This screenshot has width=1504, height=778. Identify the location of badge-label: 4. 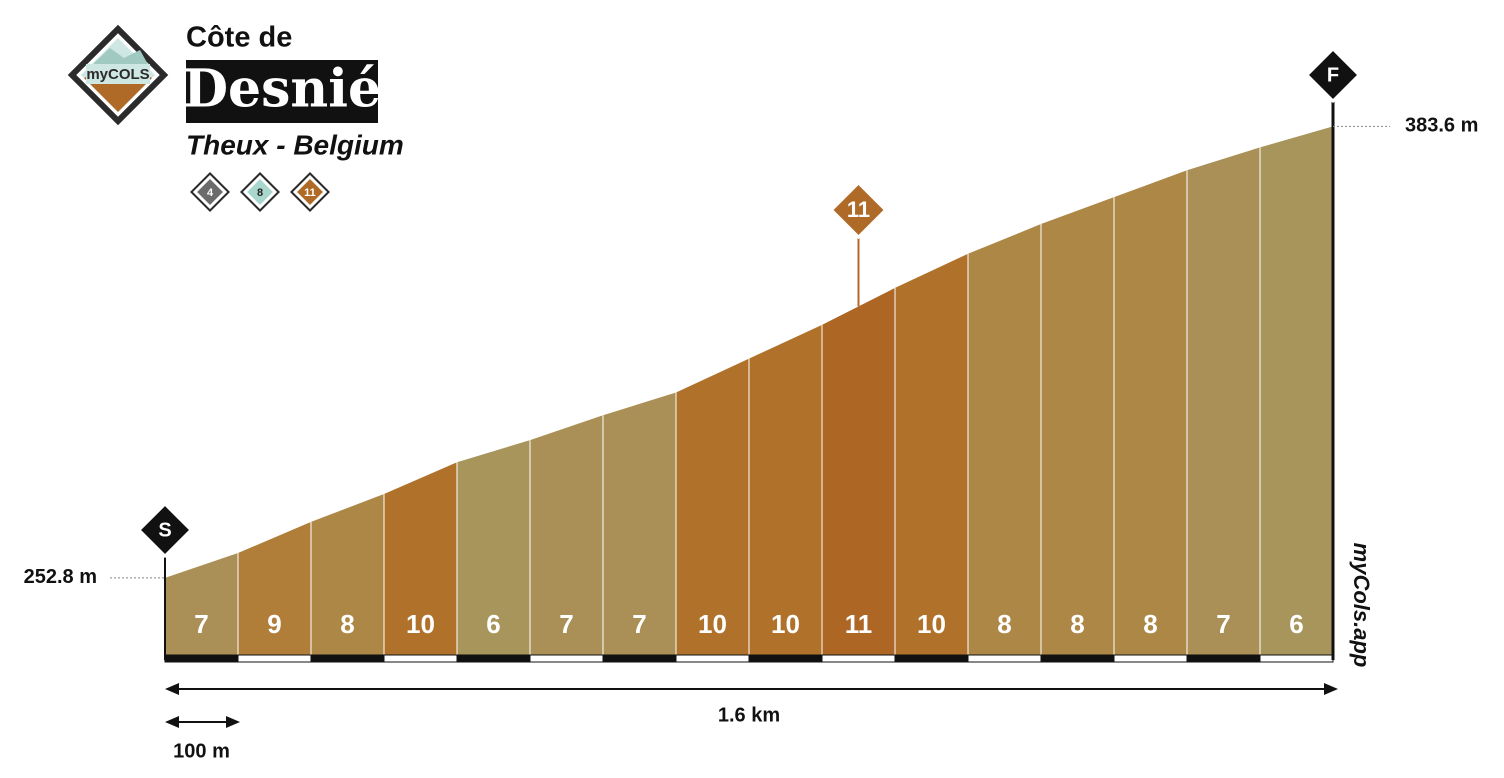
(210, 193).